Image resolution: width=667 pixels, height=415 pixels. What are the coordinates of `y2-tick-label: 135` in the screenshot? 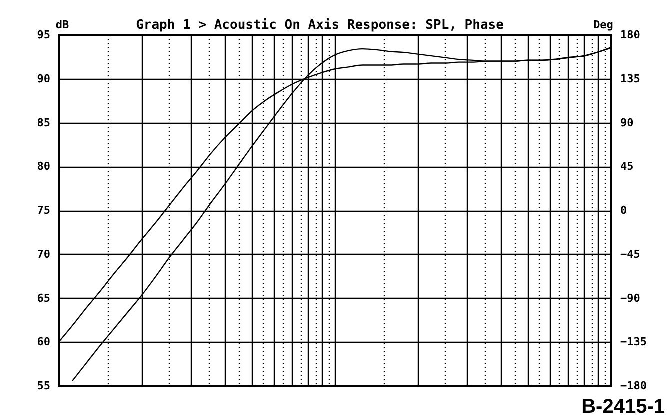 It's located at (630, 79).